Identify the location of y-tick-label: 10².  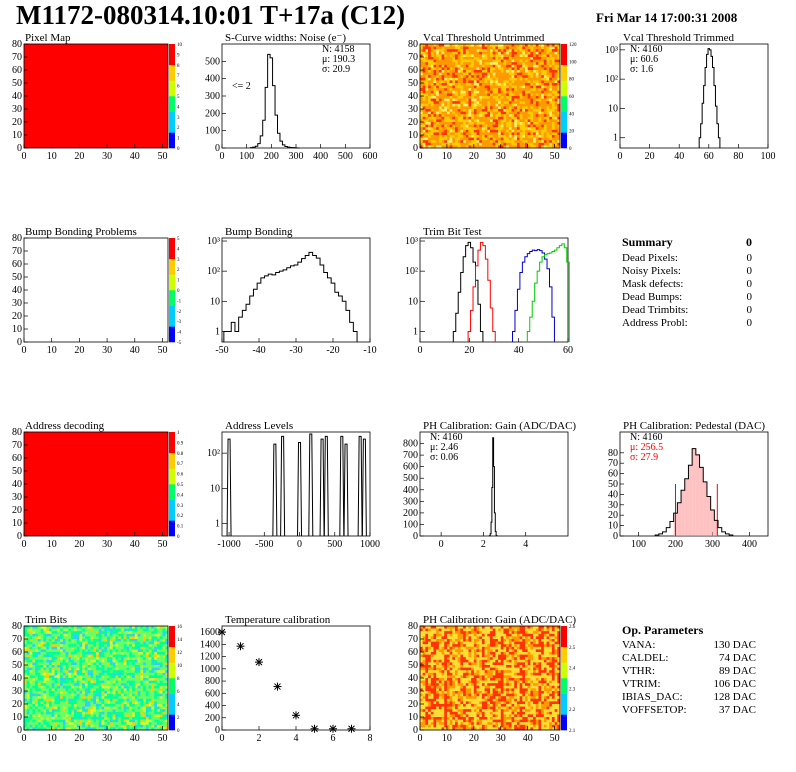
(411, 271).